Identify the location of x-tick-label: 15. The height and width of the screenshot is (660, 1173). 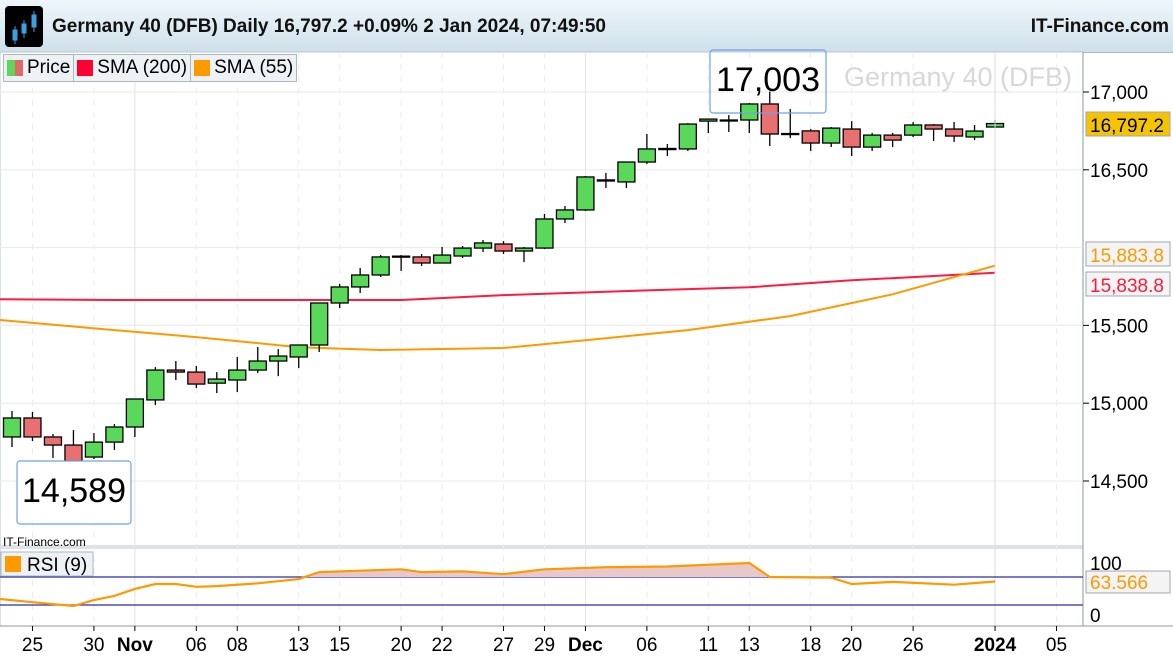
(339, 645).